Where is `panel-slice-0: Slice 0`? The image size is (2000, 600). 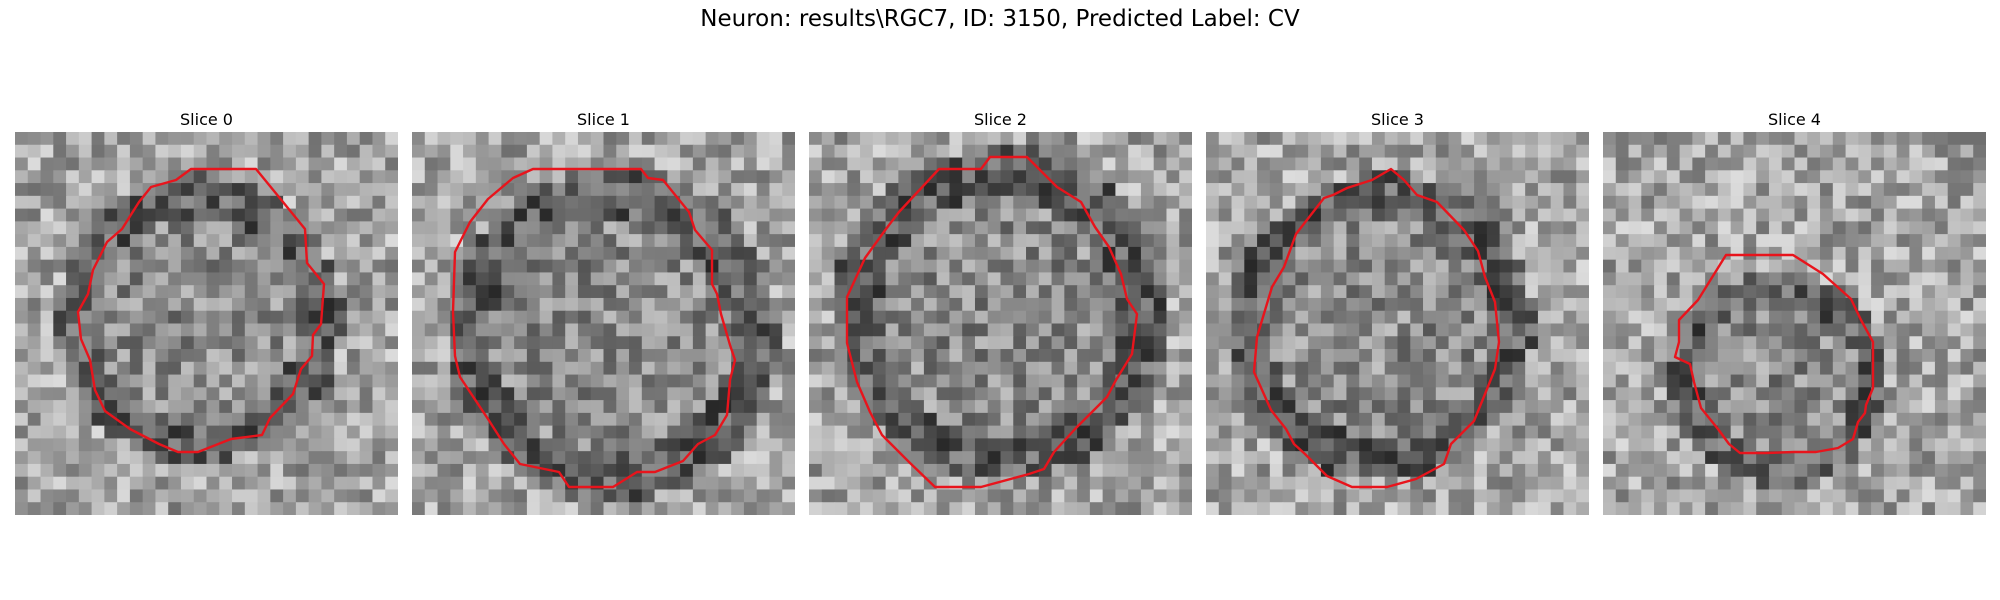
panel-slice-0: Slice 0 is located at coordinates (206, 311).